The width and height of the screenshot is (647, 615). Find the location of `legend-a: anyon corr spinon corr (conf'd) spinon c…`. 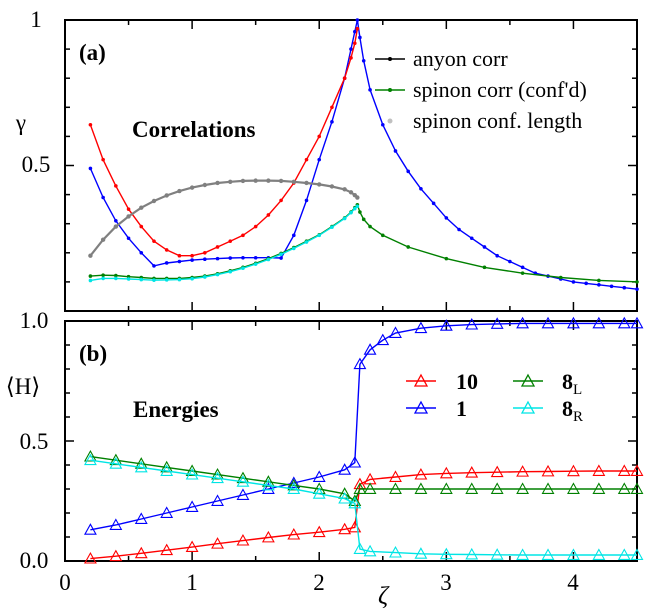

legend-a: anyon corr spinon corr (conf'd) spinon c… is located at coordinates (481, 89).